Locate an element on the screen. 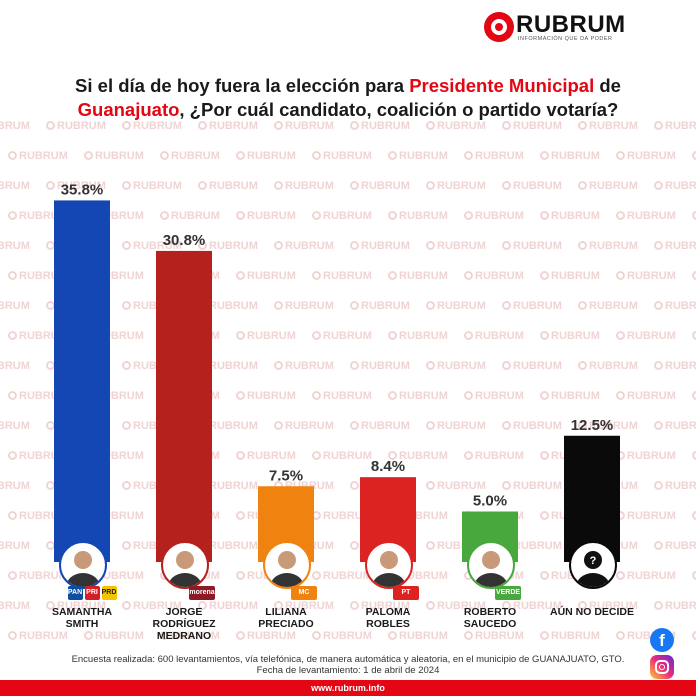  footer-url-link: www.rubrum.info is located at coordinates (348, 688).